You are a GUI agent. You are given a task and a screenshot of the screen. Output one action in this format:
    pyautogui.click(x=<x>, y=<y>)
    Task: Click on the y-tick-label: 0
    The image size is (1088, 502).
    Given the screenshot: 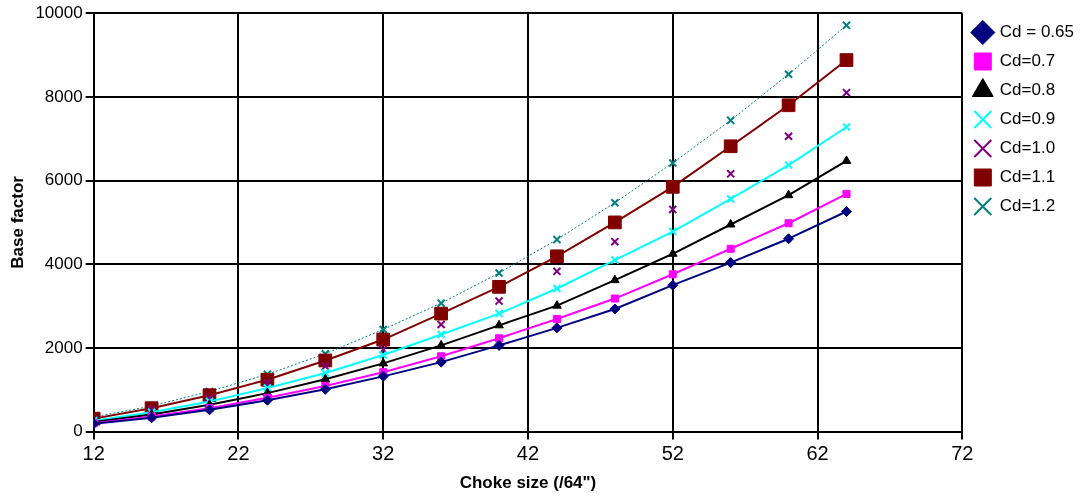 What is the action you would take?
    pyautogui.click(x=78, y=431)
    